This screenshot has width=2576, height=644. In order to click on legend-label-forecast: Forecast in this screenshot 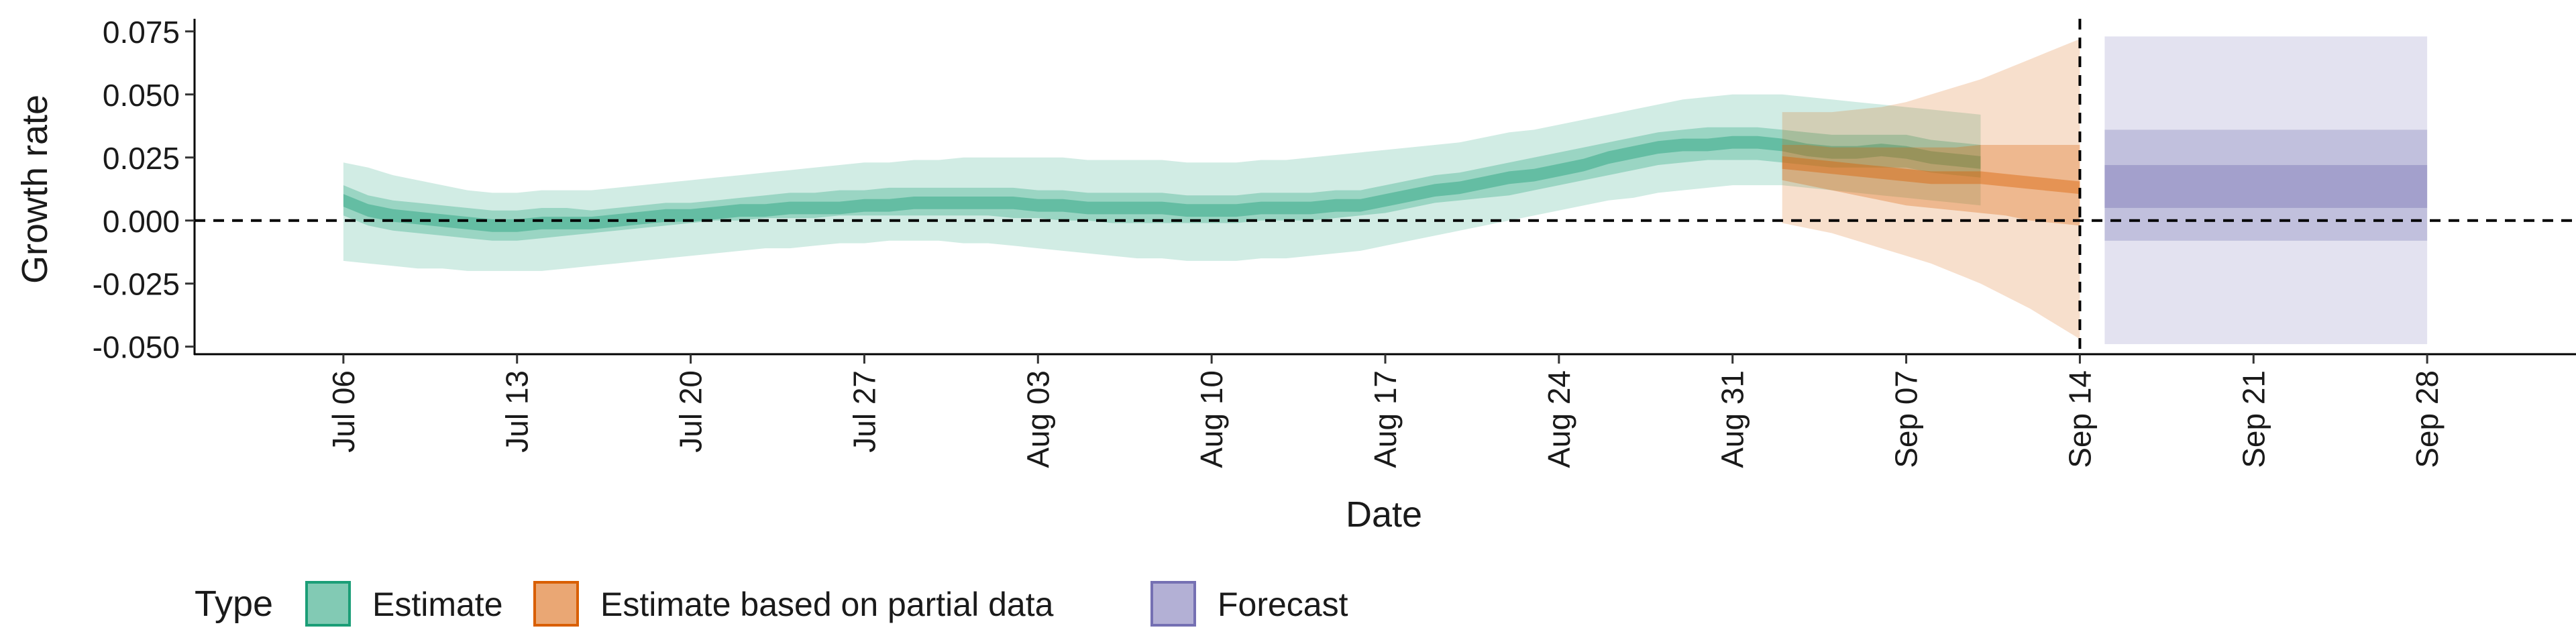, I will do `click(1283, 604)`.